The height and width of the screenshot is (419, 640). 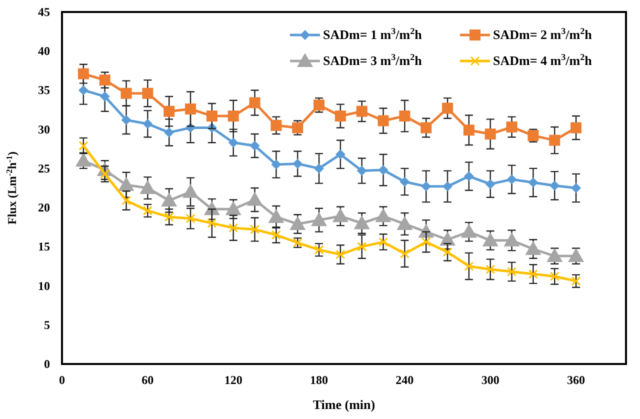 I want to click on y-tick-label: 35, so click(x=44, y=90).